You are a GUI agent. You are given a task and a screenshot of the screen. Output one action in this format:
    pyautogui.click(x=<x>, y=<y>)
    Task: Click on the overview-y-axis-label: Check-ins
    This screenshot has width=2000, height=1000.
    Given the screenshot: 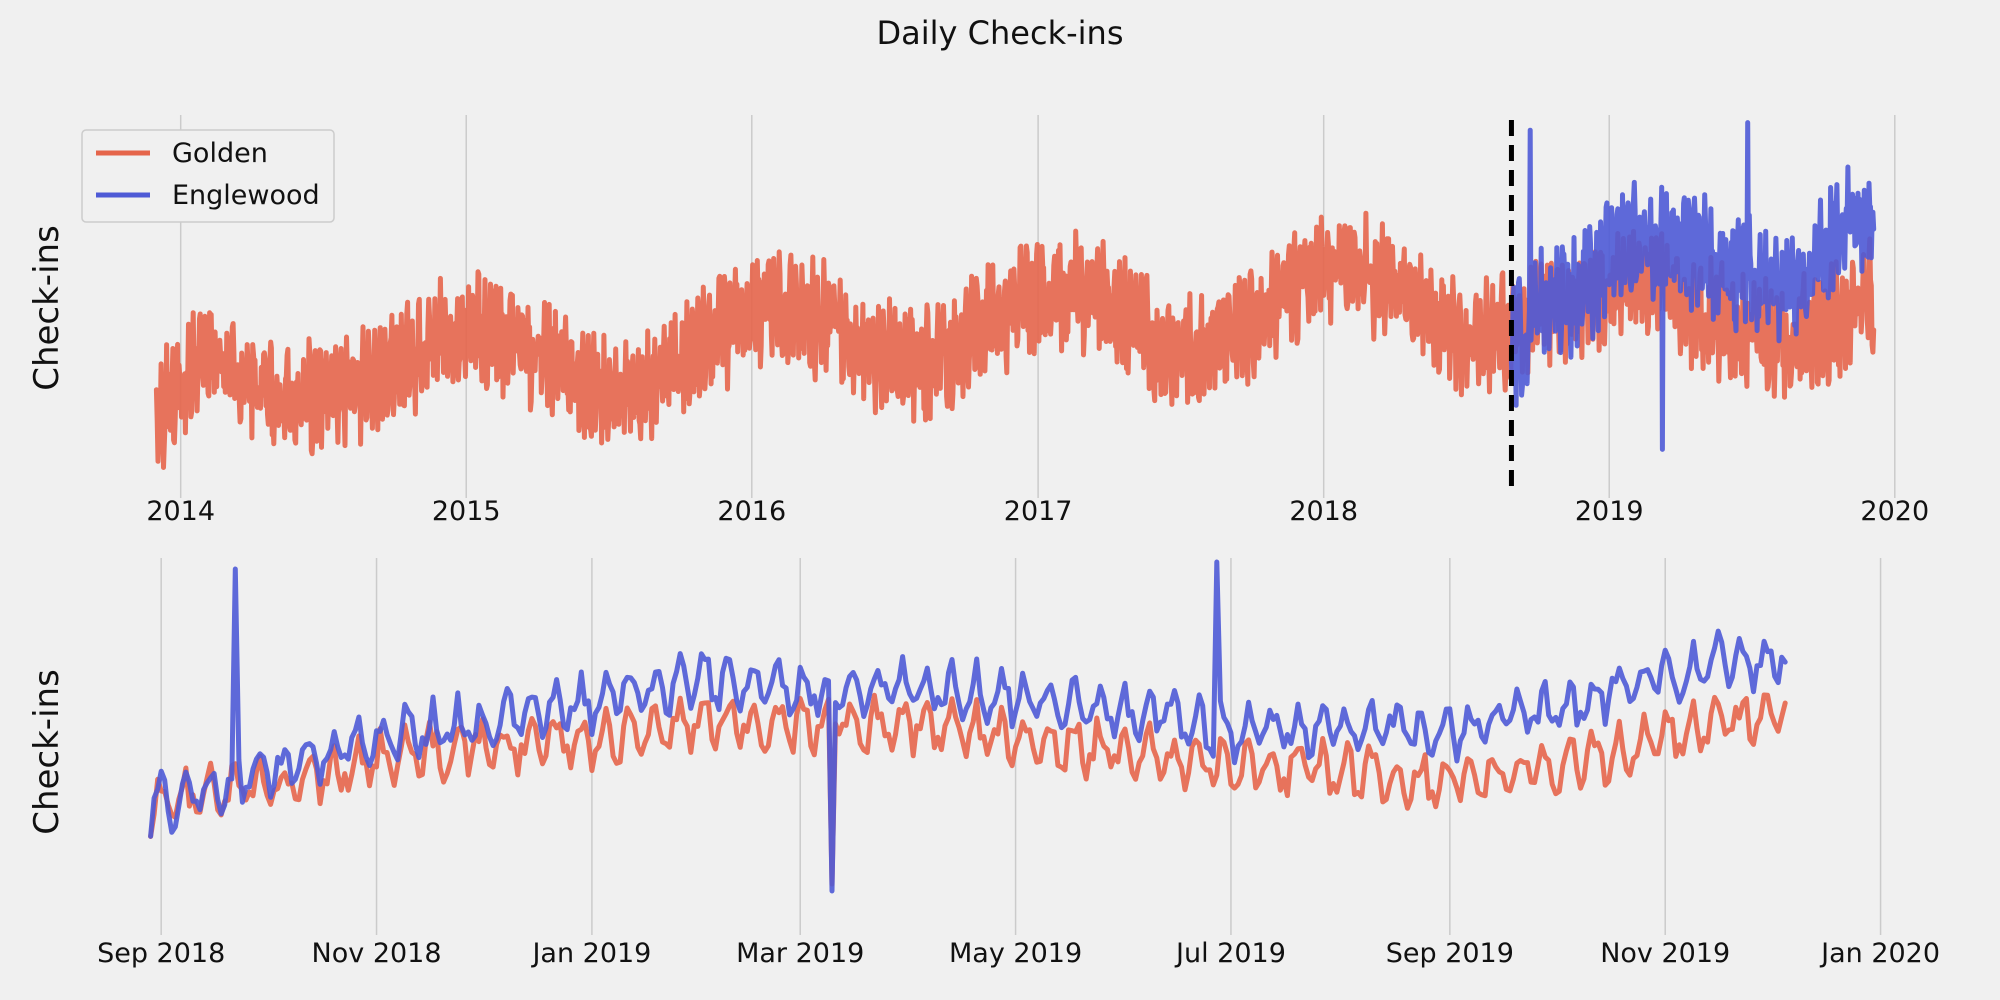 What is the action you would take?
    pyautogui.click(x=47, y=308)
    